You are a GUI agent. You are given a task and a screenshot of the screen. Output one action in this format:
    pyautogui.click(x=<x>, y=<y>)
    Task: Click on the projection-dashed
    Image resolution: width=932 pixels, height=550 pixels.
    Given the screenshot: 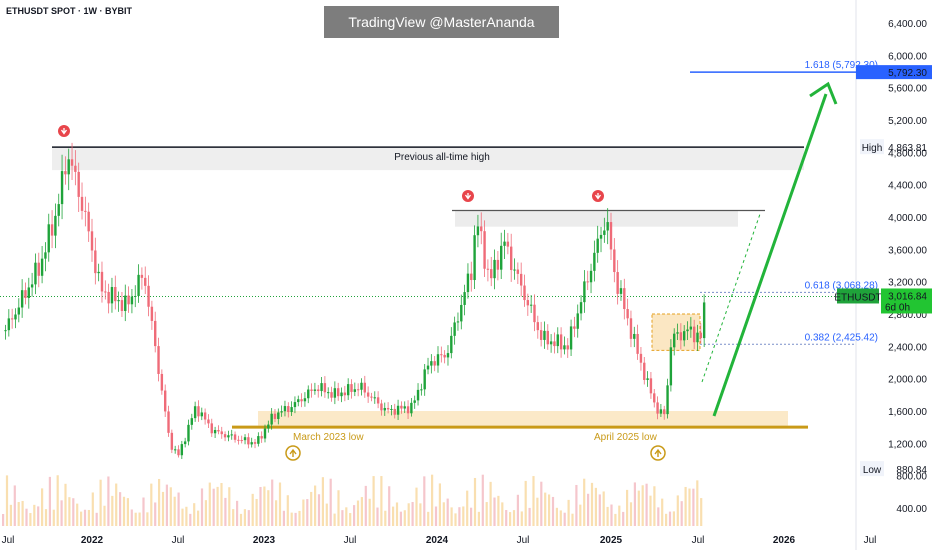 What is the action you would take?
    pyautogui.click(x=731, y=298)
    